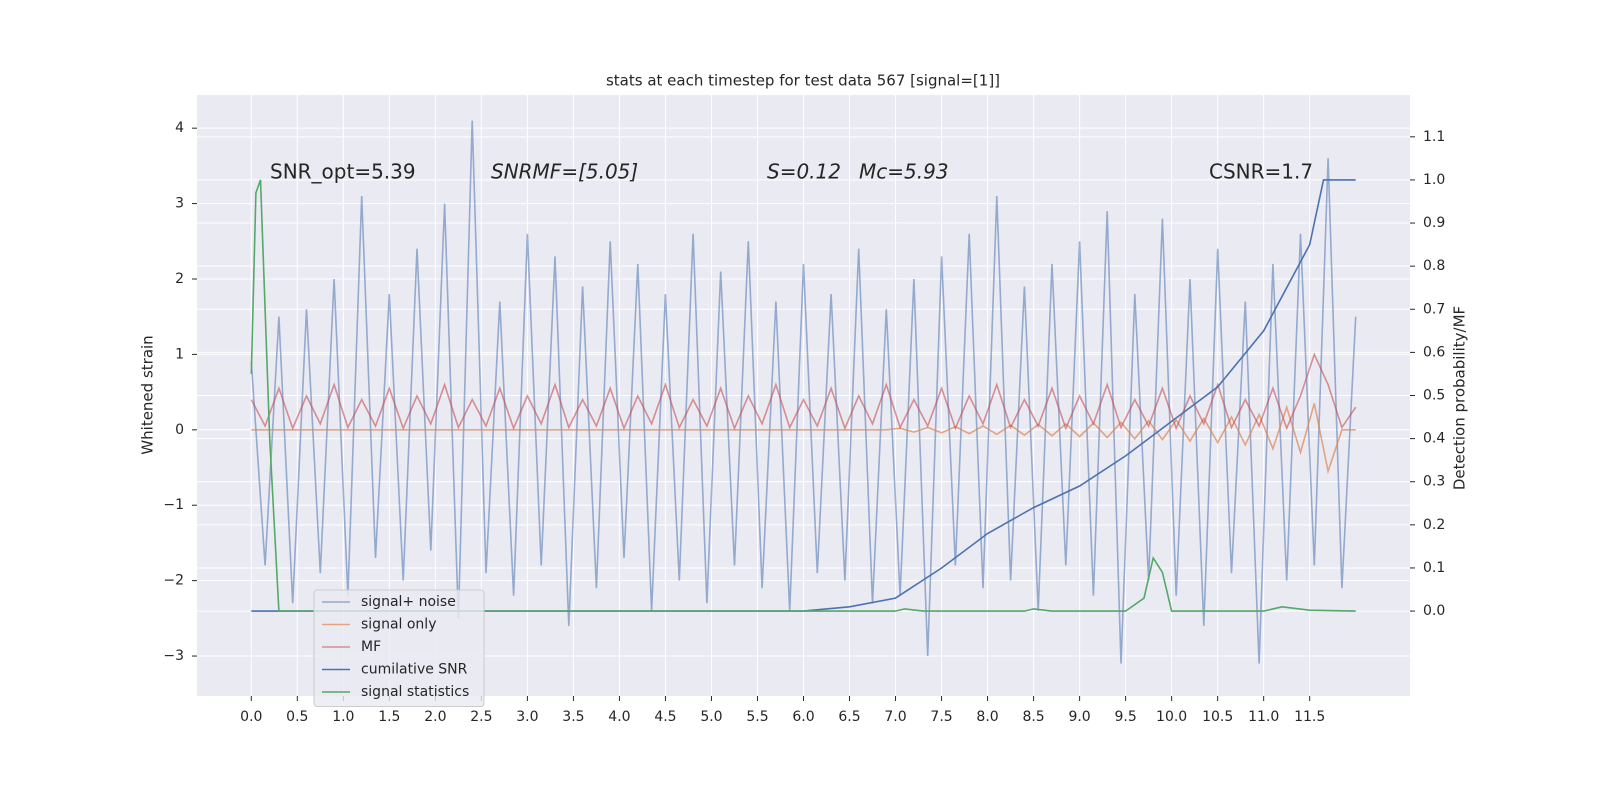  I want to click on annotation: Mc=5.93, so click(904, 172).